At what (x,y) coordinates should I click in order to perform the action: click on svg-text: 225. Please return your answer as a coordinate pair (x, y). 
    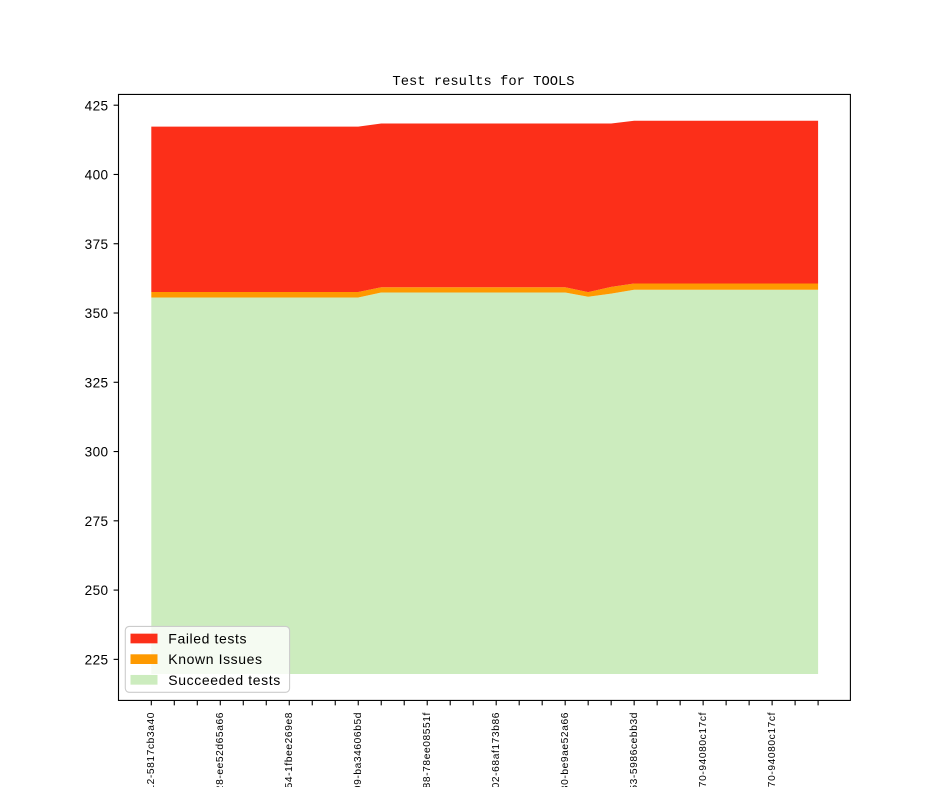
    Looking at the image, I should click on (97, 659).